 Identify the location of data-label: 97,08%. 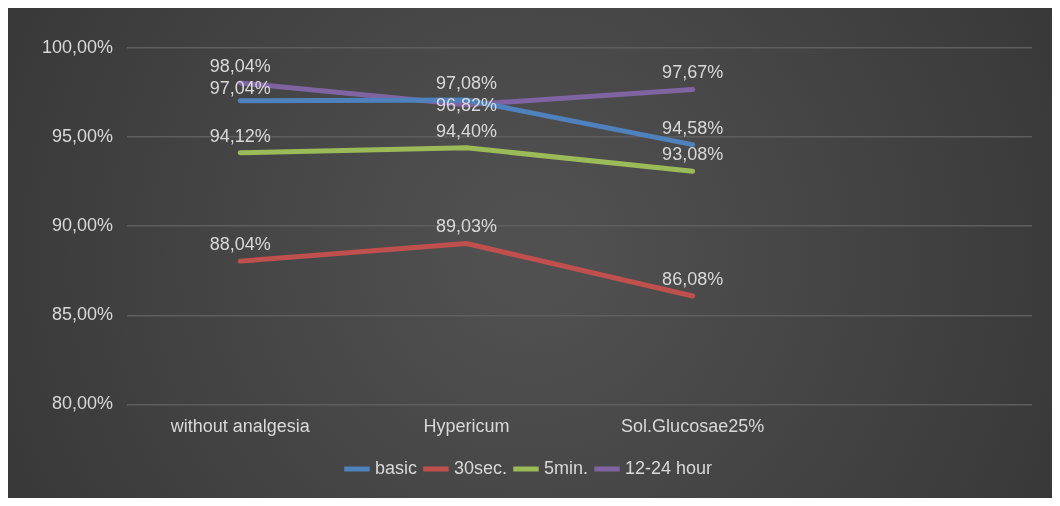
(466, 83).